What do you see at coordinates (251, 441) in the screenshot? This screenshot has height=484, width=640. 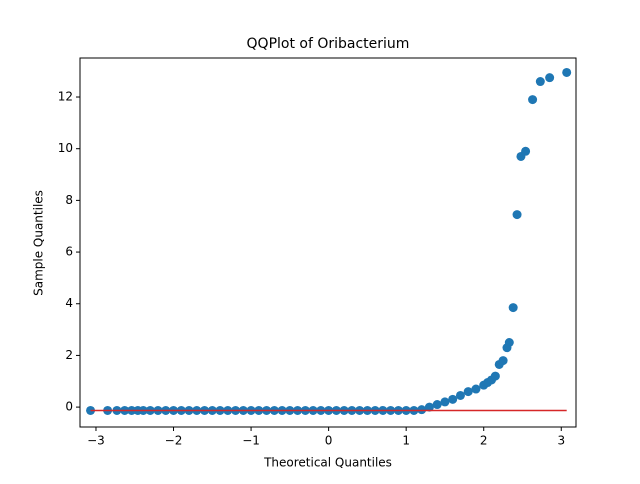 I see `x-tick-label: −1` at bounding box center [251, 441].